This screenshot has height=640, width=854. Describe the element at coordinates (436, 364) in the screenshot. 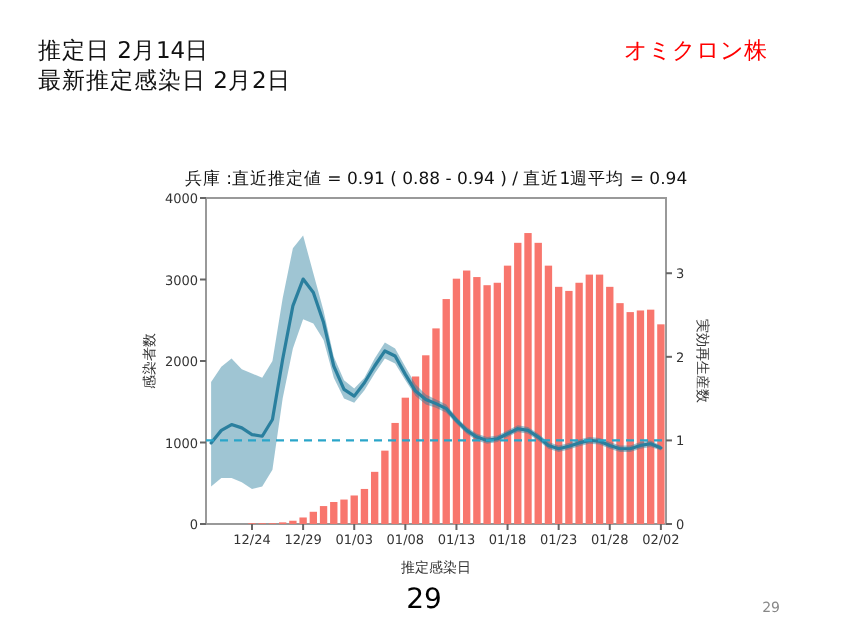

I see `line-series` at that location.